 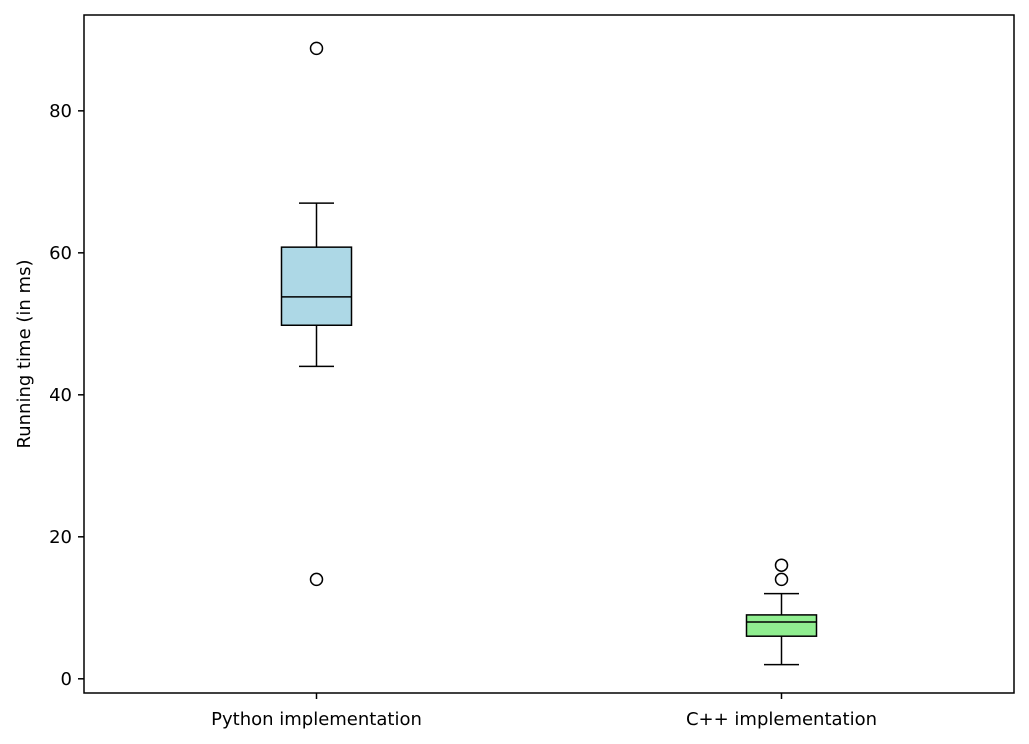 What do you see at coordinates (60, 111) in the screenshot?
I see `y-tick-label: 80` at bounding box center [60, 111].